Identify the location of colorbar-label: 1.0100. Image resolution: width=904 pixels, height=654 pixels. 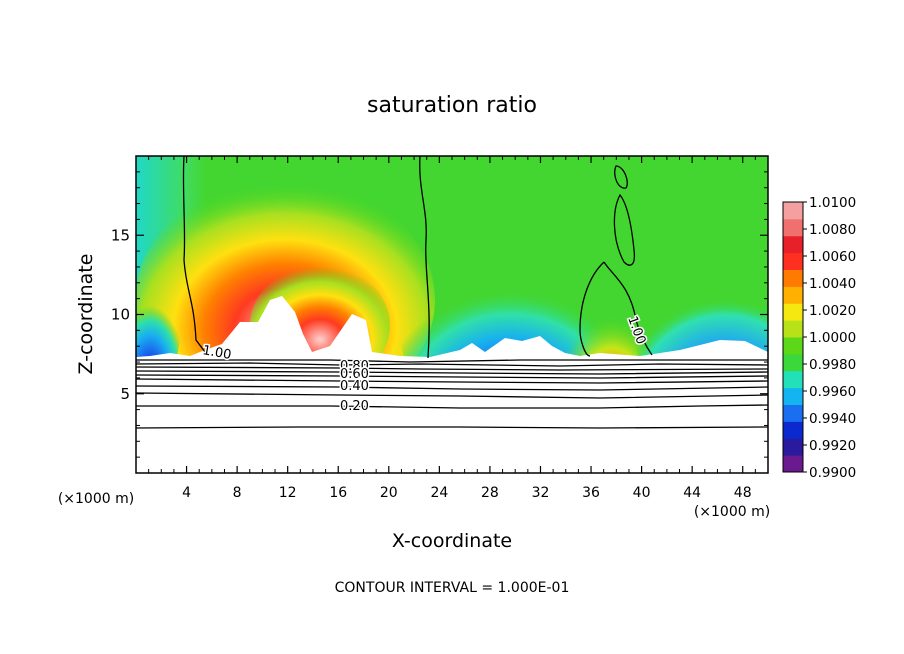
(832, 203).